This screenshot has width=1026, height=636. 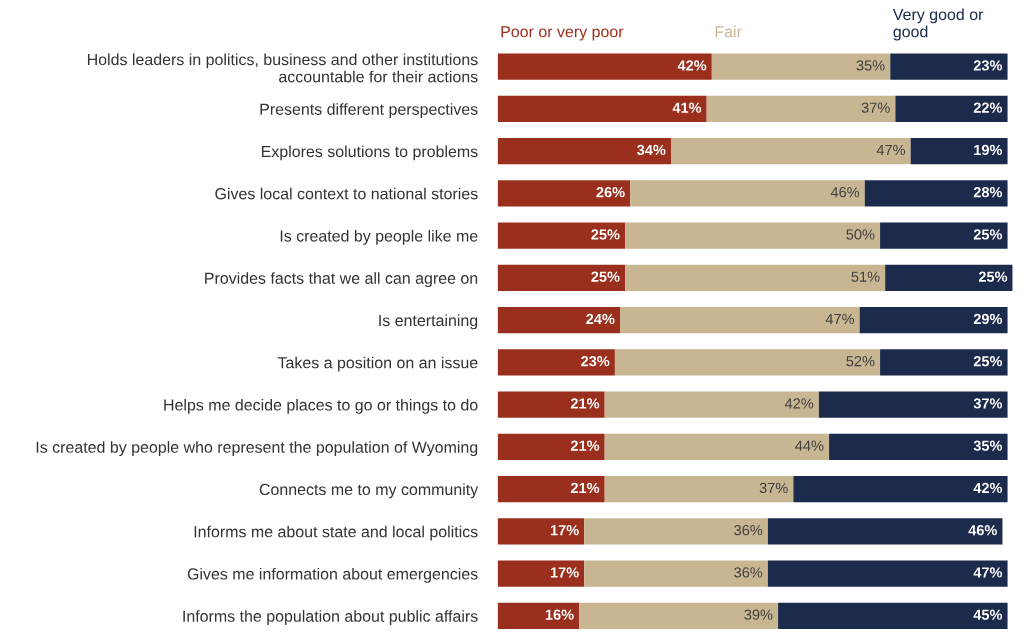 I want to click on data-label: 51%, so click(x=865, y=276).